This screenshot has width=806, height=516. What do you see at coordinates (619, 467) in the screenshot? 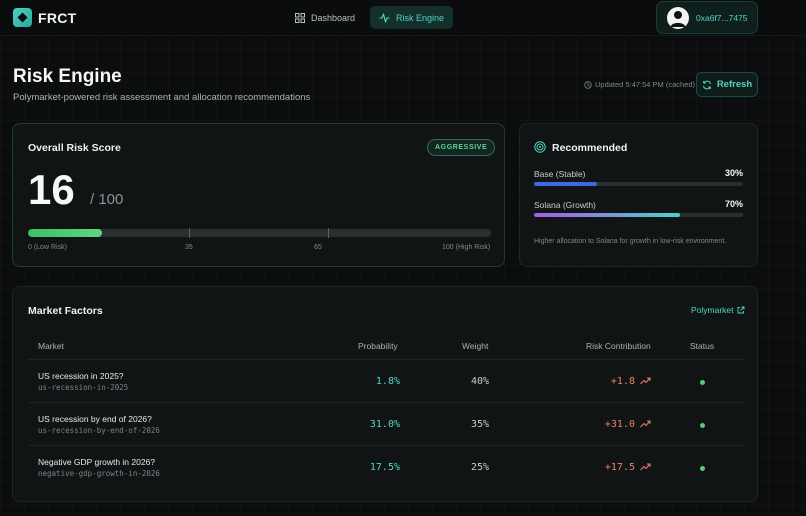
I see `market-row-risk: +17.5` at bounding box center [619, 467].